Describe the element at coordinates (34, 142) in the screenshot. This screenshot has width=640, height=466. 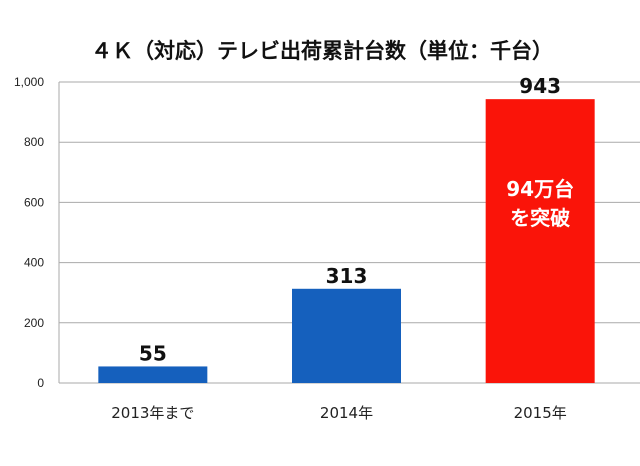
I see `y-tick-label: 800` at that location.